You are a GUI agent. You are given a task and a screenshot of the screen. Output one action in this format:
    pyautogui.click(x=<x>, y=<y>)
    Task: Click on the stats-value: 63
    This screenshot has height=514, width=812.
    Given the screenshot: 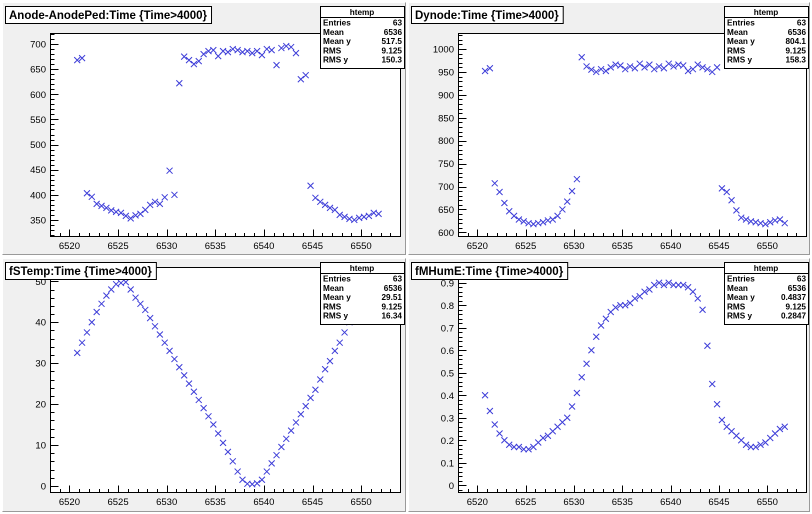 What is the action you would take?
    pyautogui.click(x=398, y=279)
    